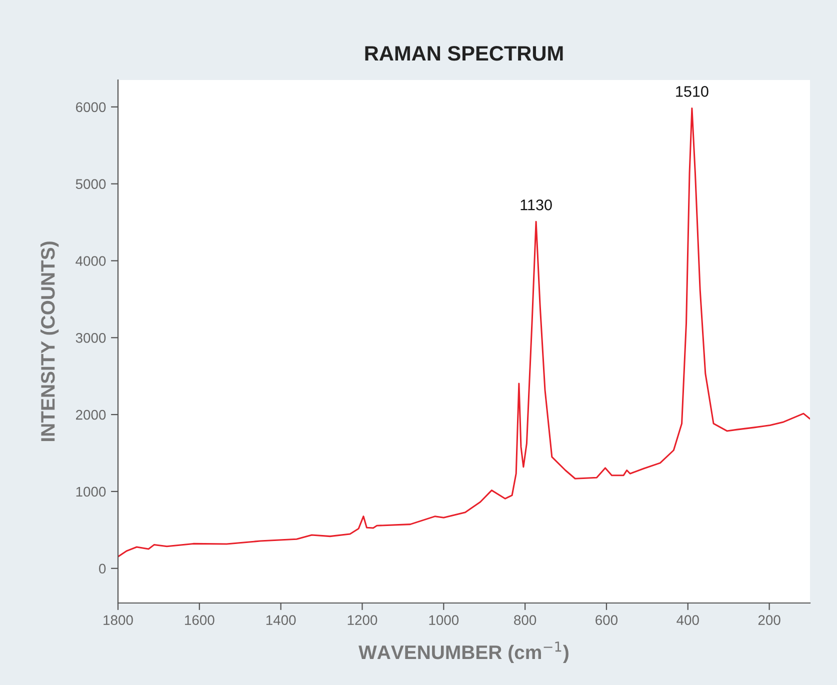 The image size is (837, 685). What do you see at coordinates (607, 620) in the screenshot?
I see `x-tick-label: 600` at bounding box center [607, 620].